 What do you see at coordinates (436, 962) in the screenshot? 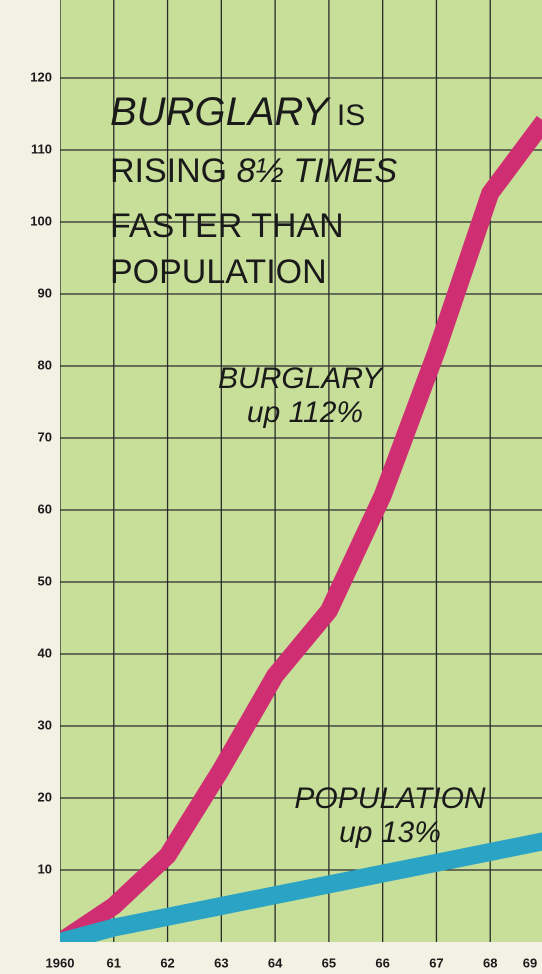
I see `x-tick-label: 67` at bounding box center [436, 962].